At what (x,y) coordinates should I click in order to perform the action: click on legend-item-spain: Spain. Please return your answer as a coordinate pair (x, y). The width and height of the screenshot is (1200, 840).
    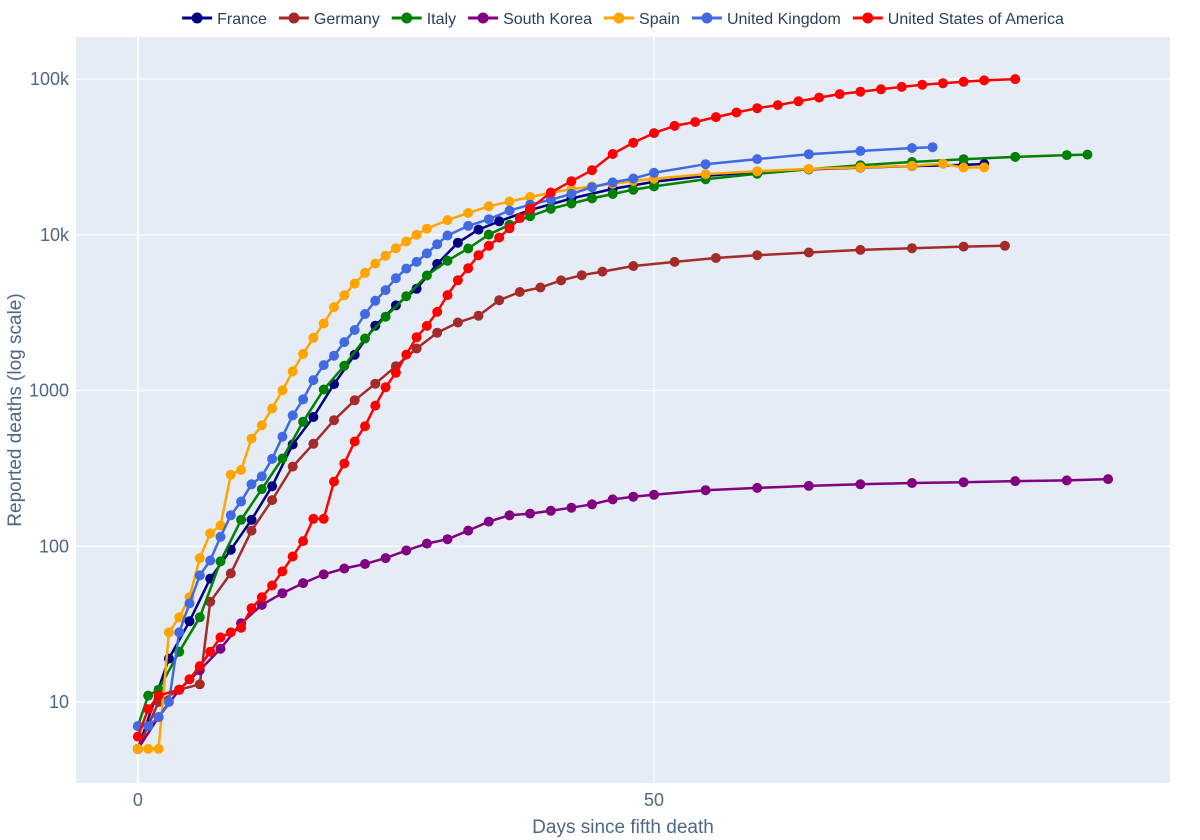
    Looking at the image, I should click on (642, 19).